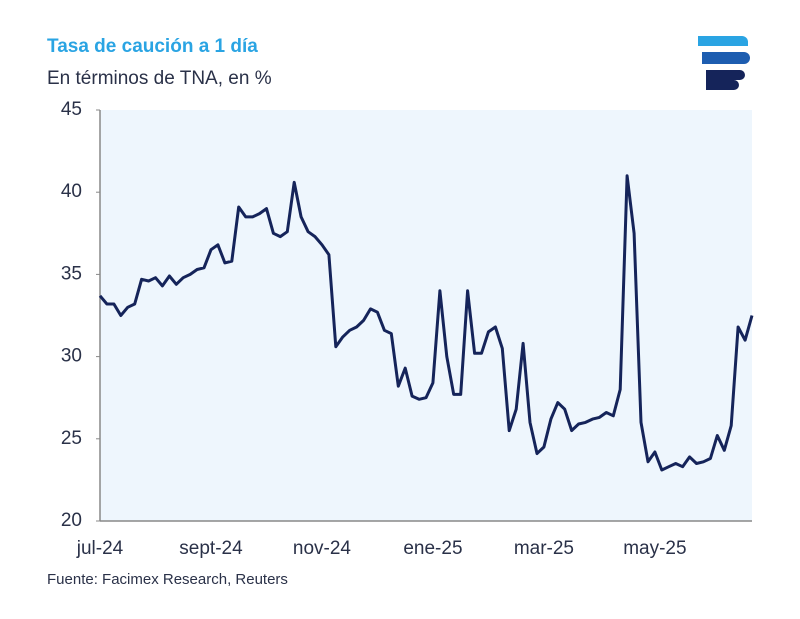 The image size is (800, 619). What do you see at coordinates (71, 438) in the screenshot?
I see `y-tick-label: 25` at bounding box center [71, 438].